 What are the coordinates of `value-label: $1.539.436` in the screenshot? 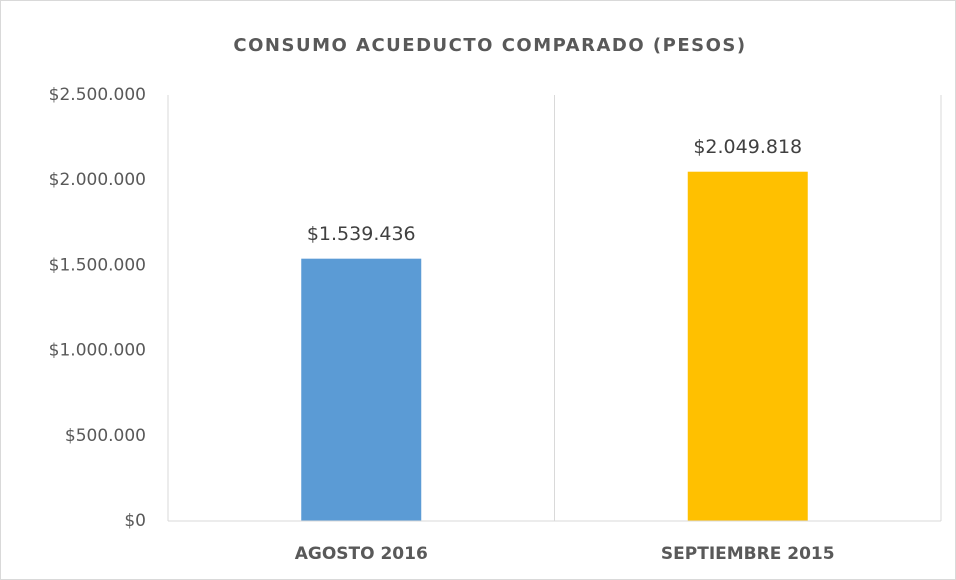 It's located at (361, 234).